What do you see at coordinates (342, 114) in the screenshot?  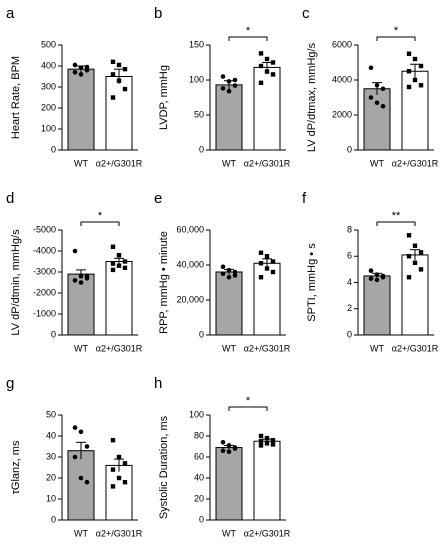 I see `y-tick-label: 2000` at bounding box center [342, 114].